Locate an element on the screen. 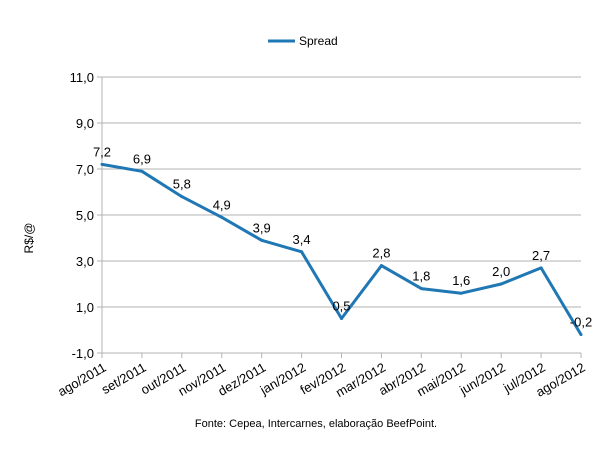 This screenshot has height=450, width=610. y-tick-label: -1,0 is located at coordinates (83, 353).